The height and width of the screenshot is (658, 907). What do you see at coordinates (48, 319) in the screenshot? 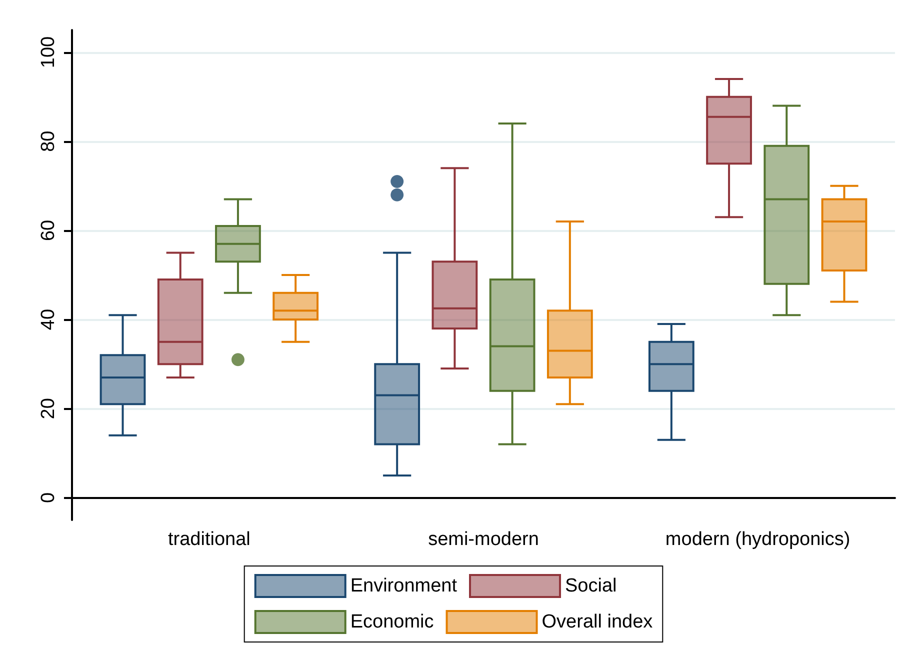
I see `y-tick-label: 40` at bounding box center [48, 319].